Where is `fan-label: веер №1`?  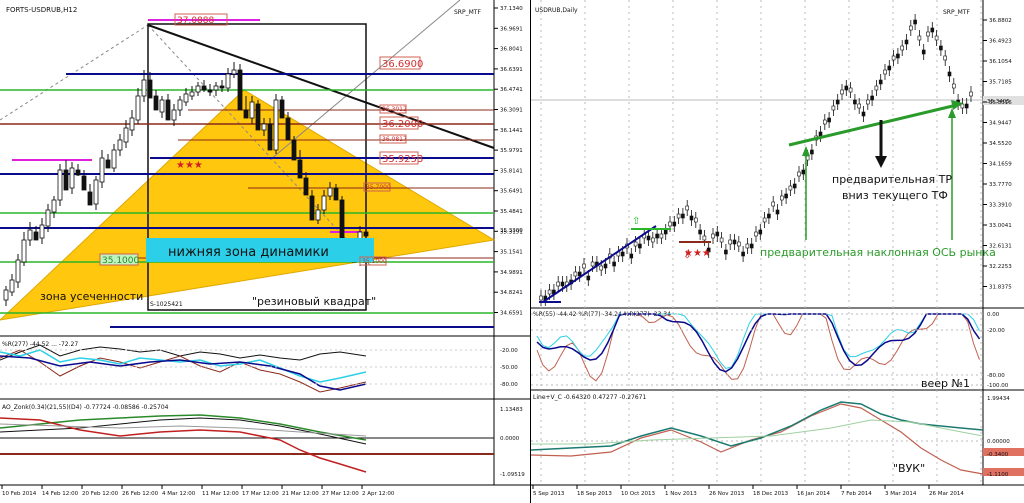 fan-label: веер №1 is located at coordinates (945, 383).